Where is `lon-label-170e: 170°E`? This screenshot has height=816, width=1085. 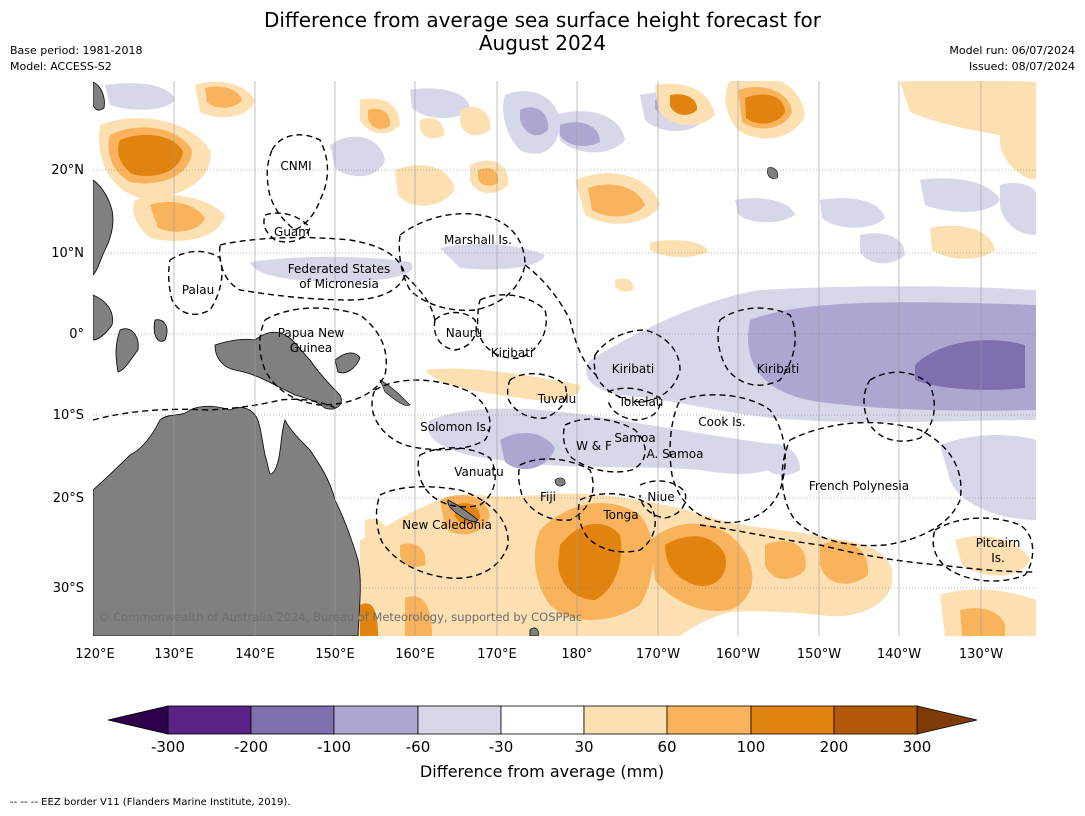
lon-label-170e: 170°E is located at coordinates (497, 654).